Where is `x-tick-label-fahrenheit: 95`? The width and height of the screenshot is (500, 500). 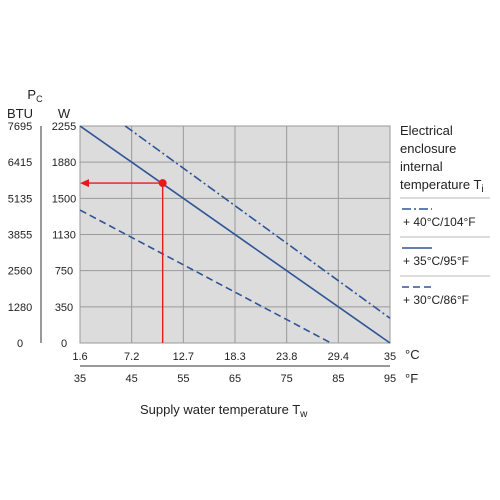 x-tick-label-fahrenheit: 95 is located at coordinates (390, 379).